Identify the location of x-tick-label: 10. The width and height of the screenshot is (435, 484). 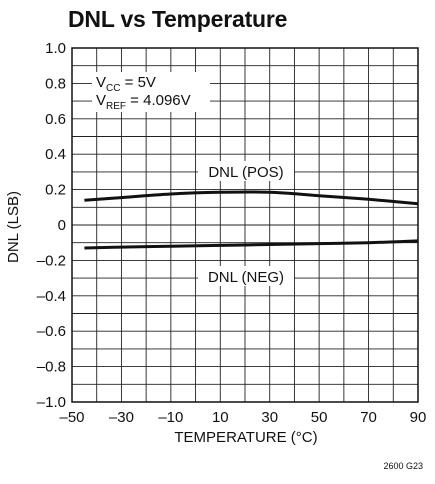
(220, 417).